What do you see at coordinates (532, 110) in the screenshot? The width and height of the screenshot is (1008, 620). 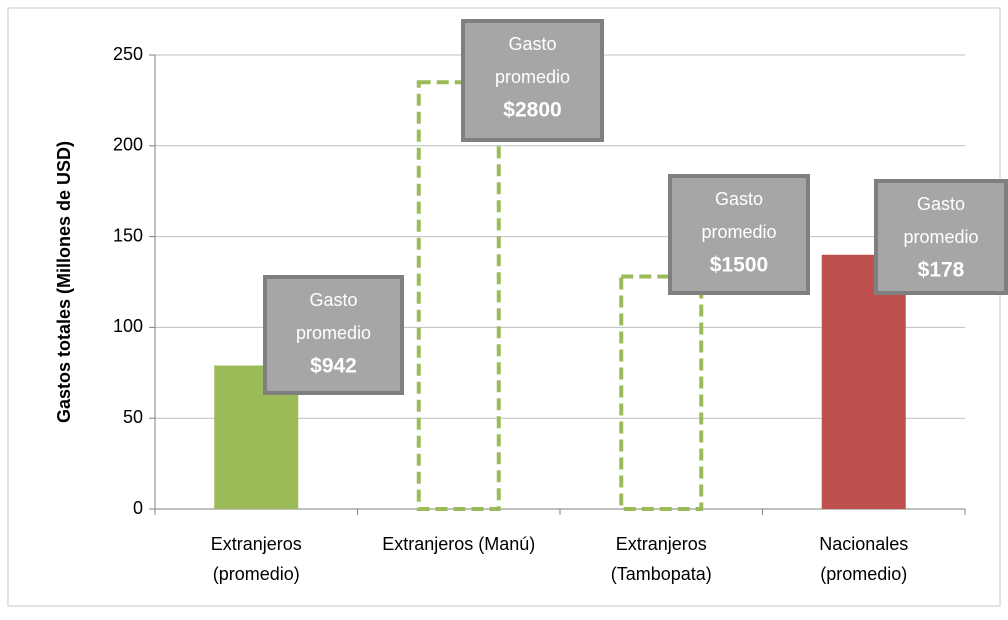 I see `annotation-text: $2800` at bounding box center [532, 110].